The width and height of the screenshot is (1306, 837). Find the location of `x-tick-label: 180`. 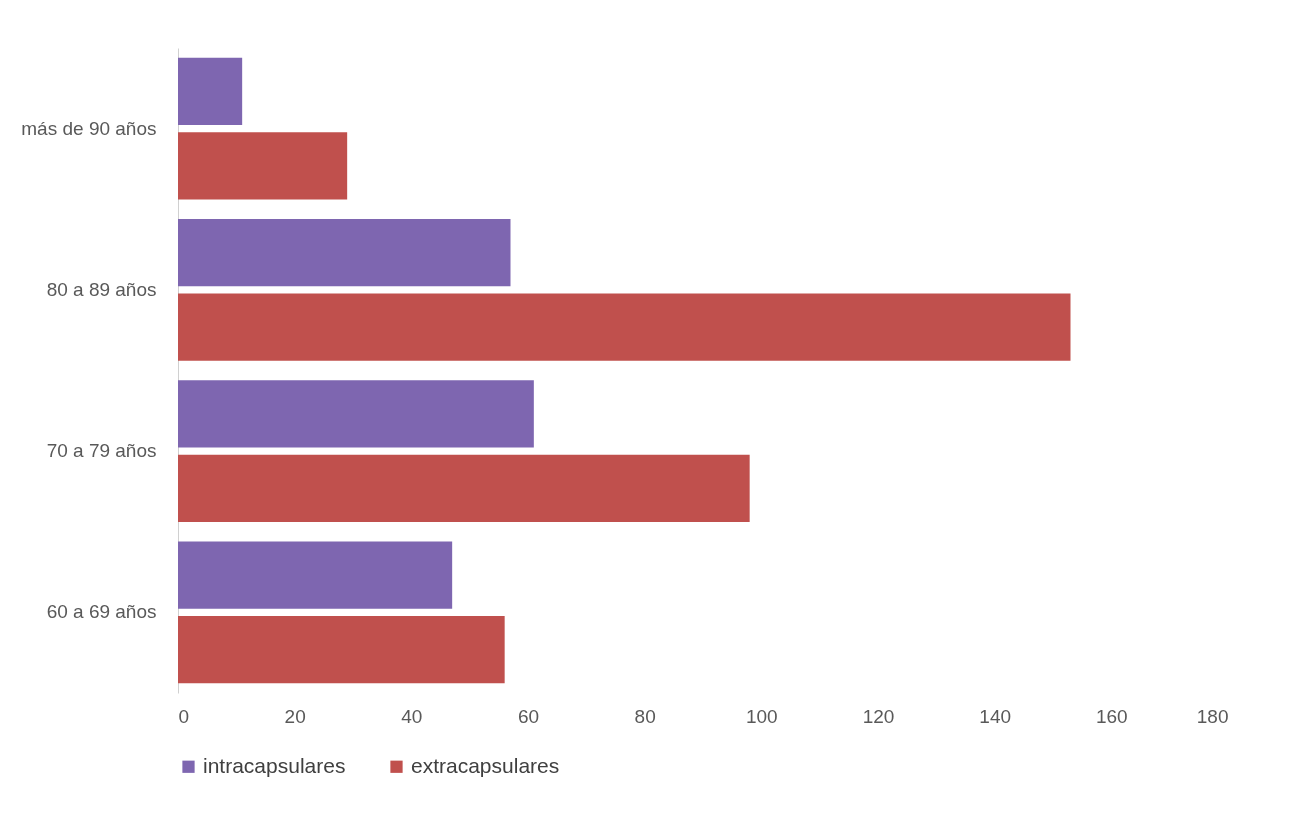

x-tick-label: 180 is located at coordinates (1212, 716).